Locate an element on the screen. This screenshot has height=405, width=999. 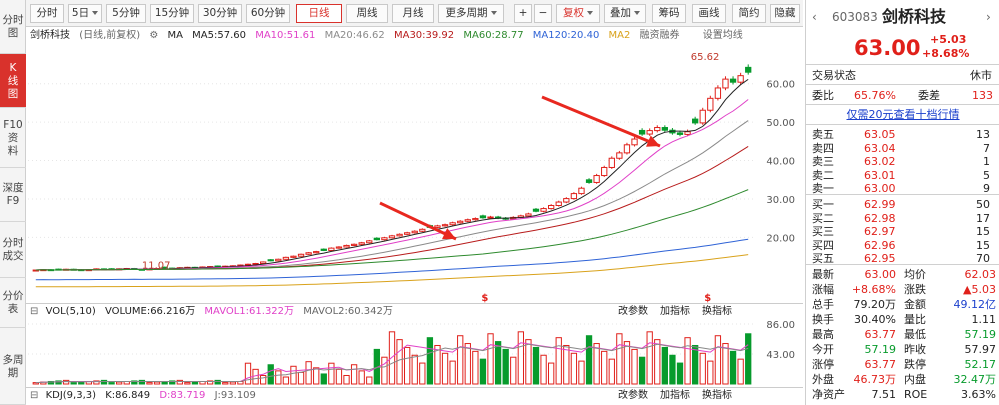
stat-row: 净资产 7.51 ROE 3.63% is located at coordinates (902, 394).